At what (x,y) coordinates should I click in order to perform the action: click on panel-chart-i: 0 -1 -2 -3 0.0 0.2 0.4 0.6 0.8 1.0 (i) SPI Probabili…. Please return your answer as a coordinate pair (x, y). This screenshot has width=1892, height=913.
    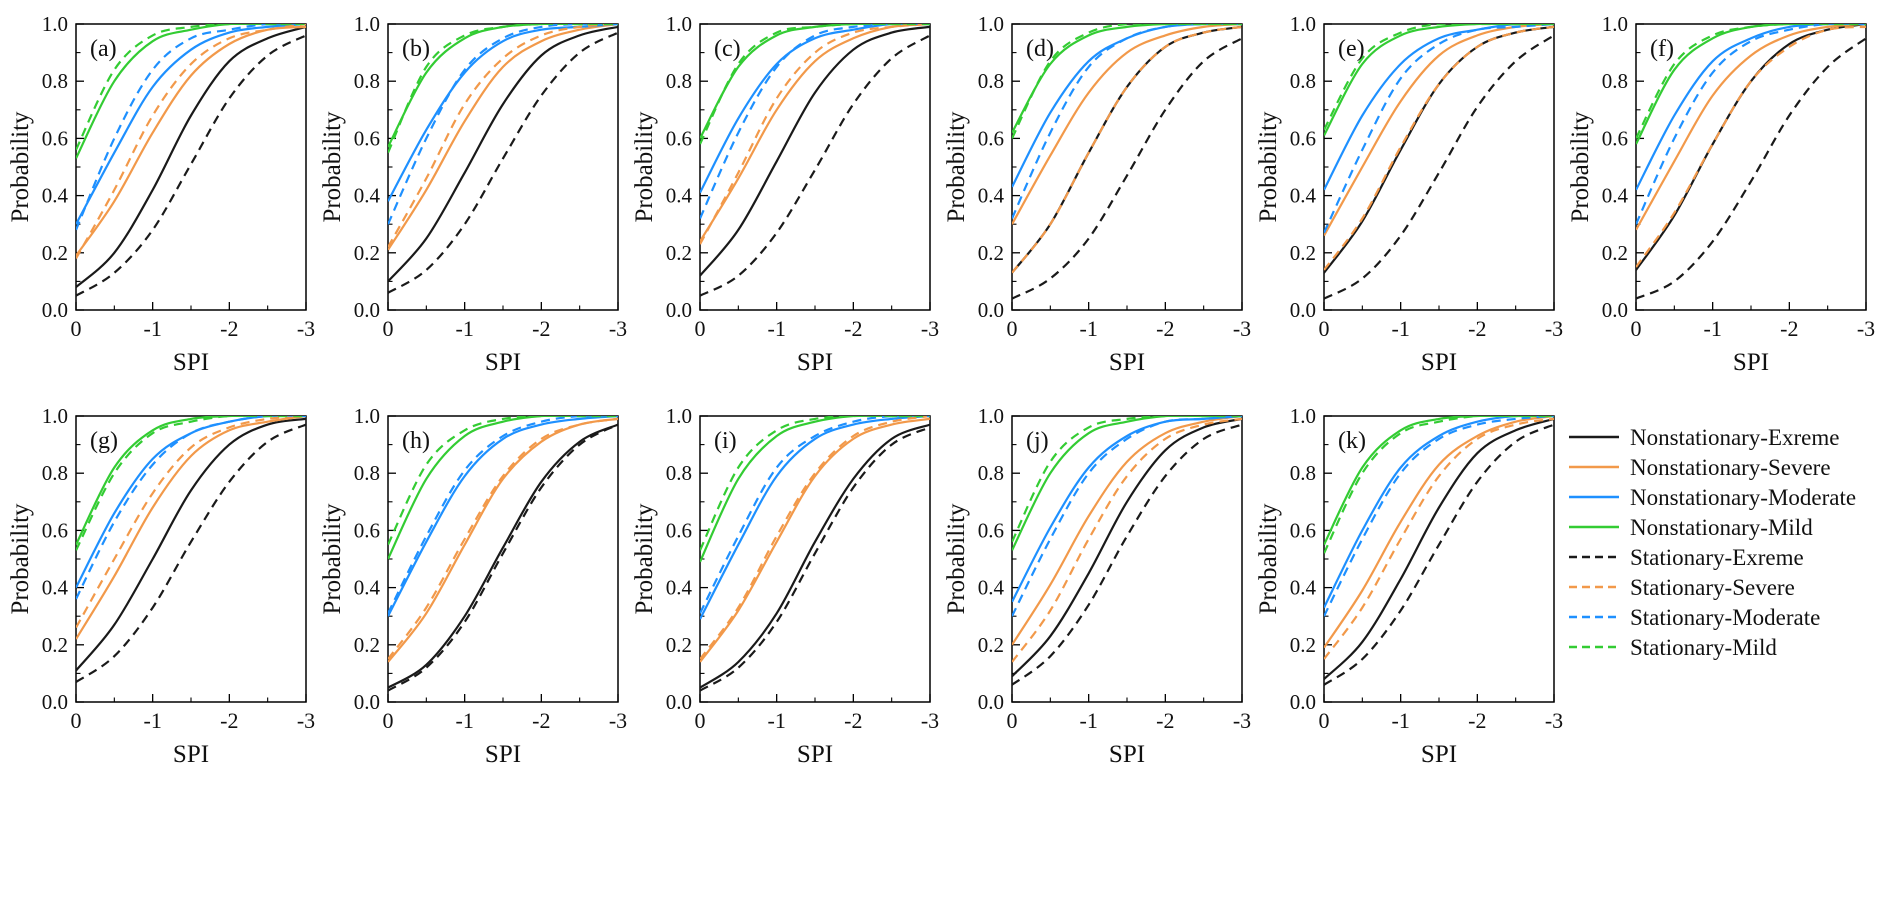
    Looking at the image, I should click on (785, 586).